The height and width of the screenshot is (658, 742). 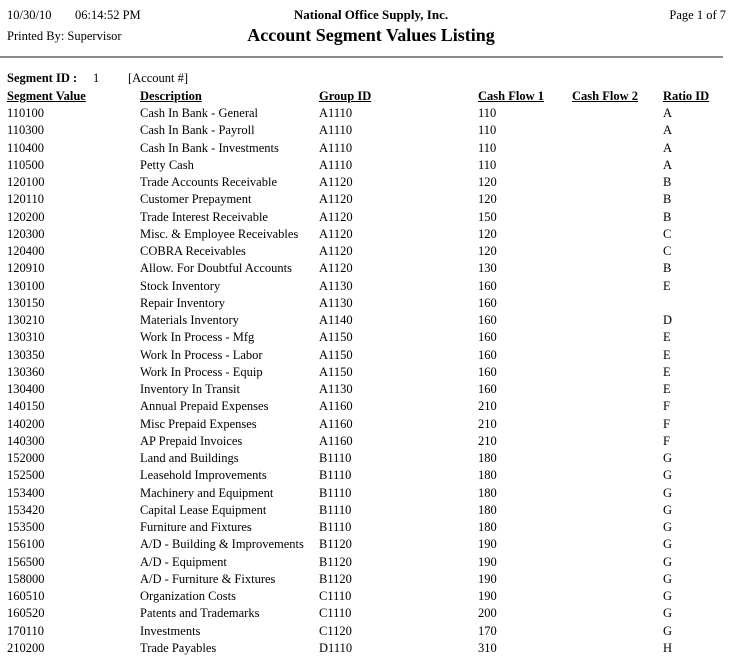 I want to click on table-row: 210200 Trade Payables D1110 310 H, so click(x=371, y=648).